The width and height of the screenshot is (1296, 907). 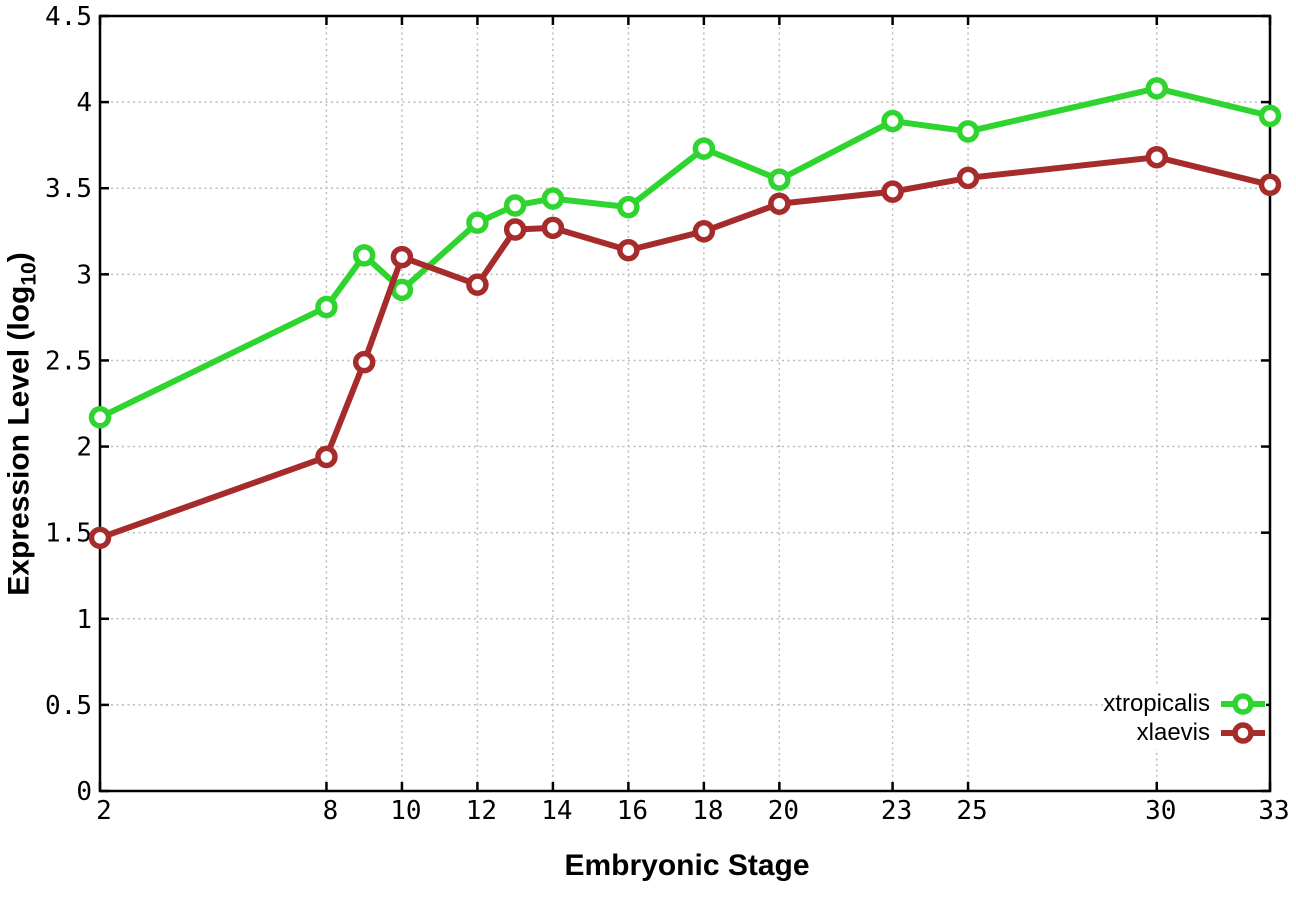 I want to click on legend: xtropicalis xlaevis, so click(x=1184, y=718).